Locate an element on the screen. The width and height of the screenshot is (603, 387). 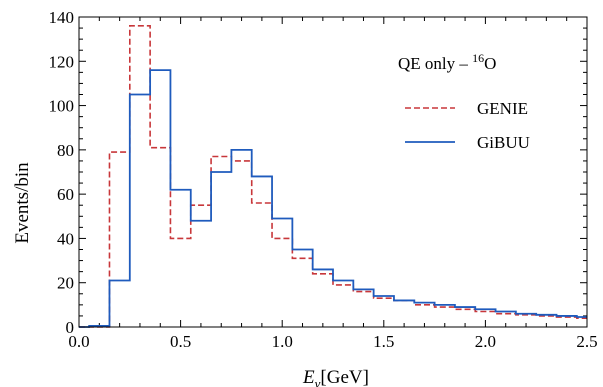
x-axis-label-symbol: E is located at coordinates (308, 377).